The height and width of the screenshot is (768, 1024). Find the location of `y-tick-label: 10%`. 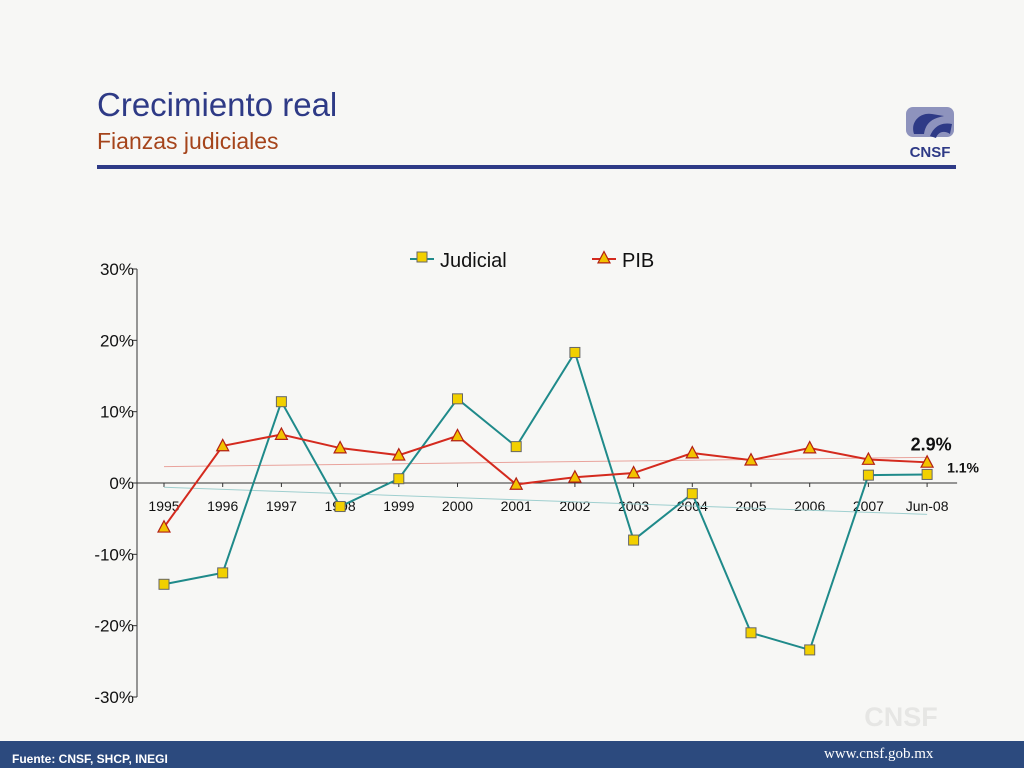

y-tick-label: 10% is located at coordinates (117, 412).